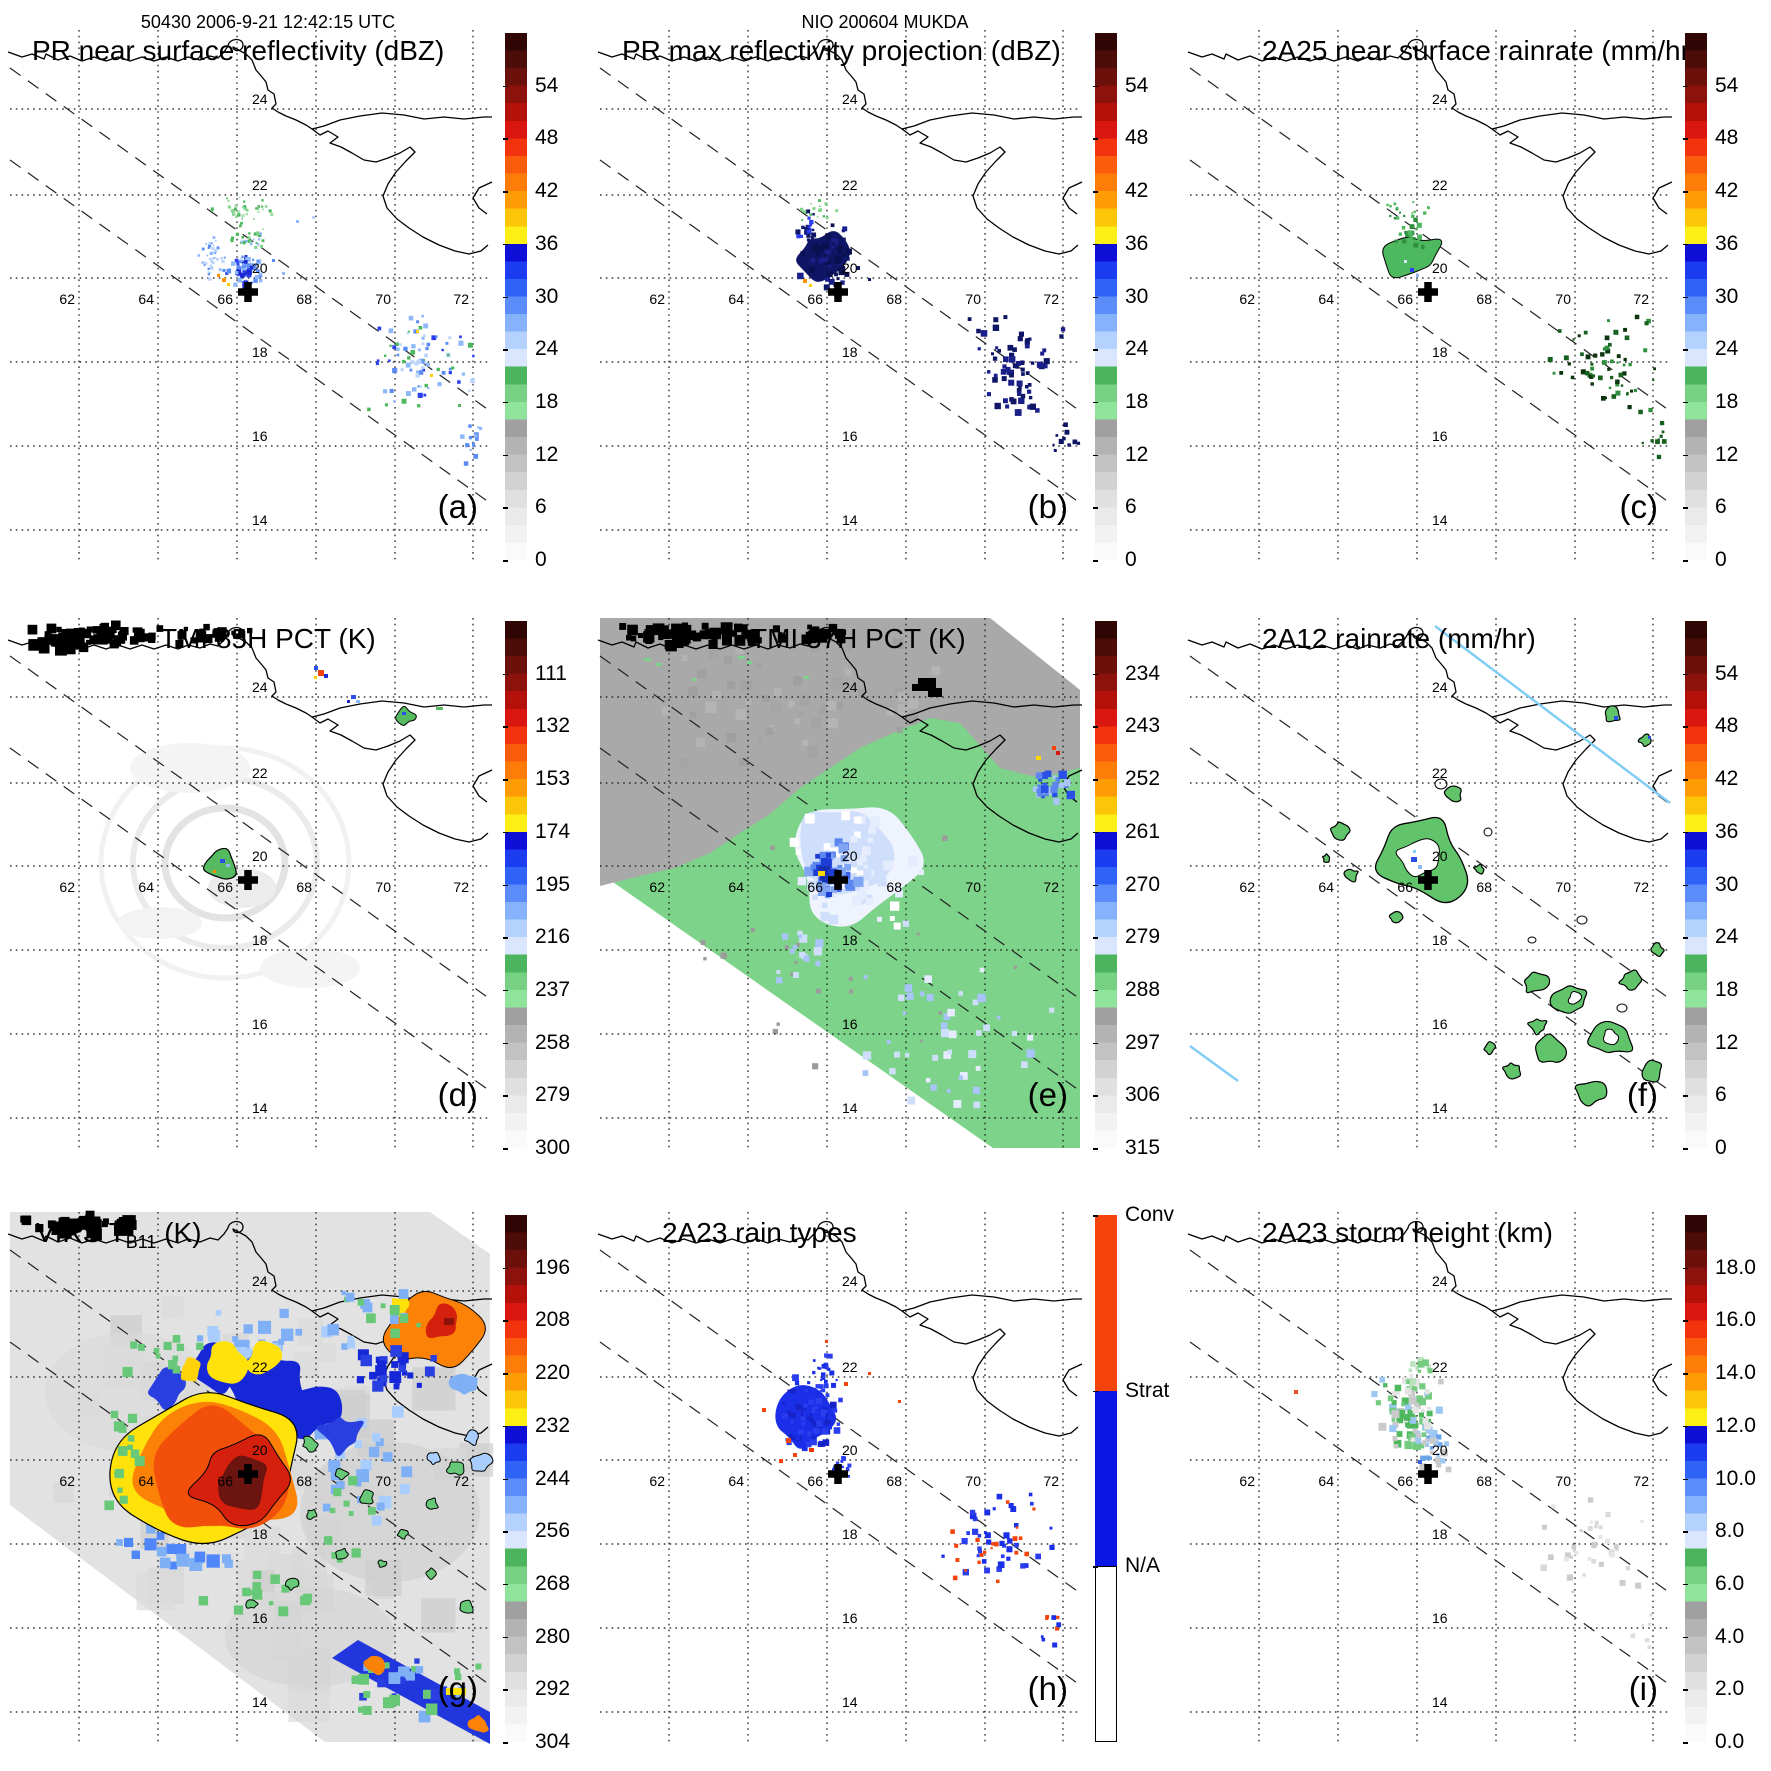  I want to click on panel-letter: (a), so click(458, 506).